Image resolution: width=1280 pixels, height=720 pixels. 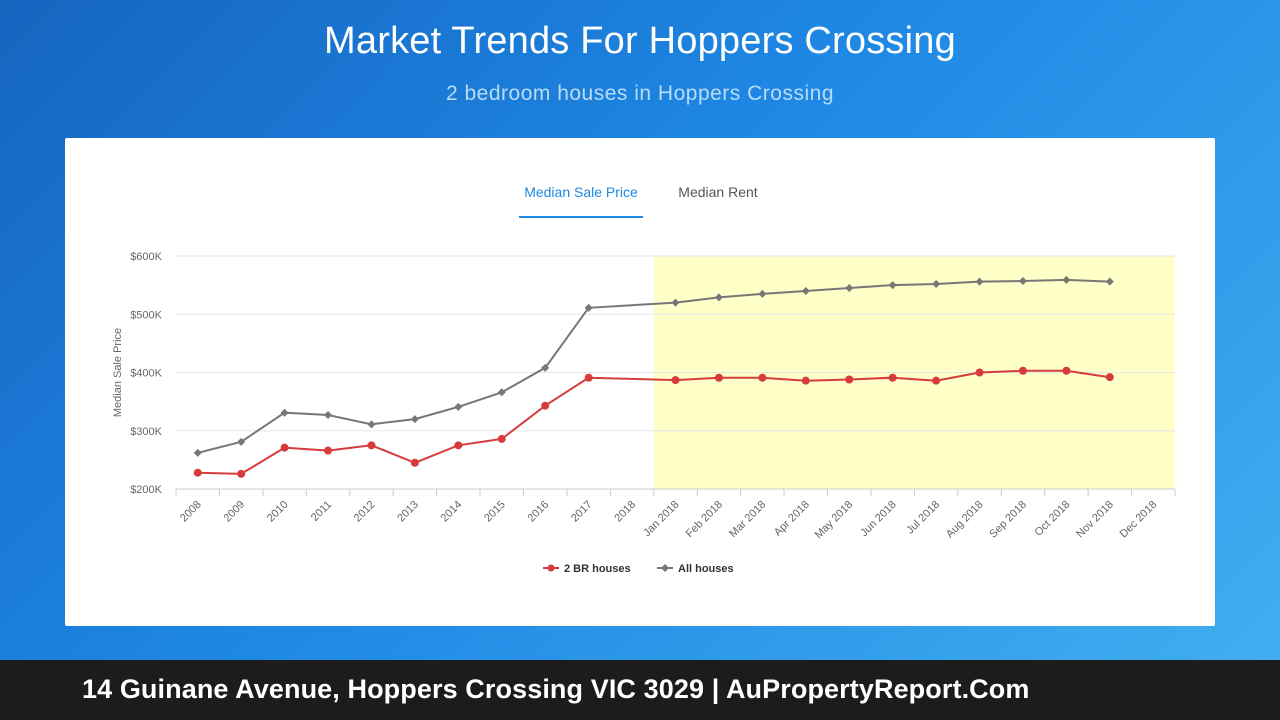 I want to click on x-tick-label: Jun 2018, so click(x=878, y=519).